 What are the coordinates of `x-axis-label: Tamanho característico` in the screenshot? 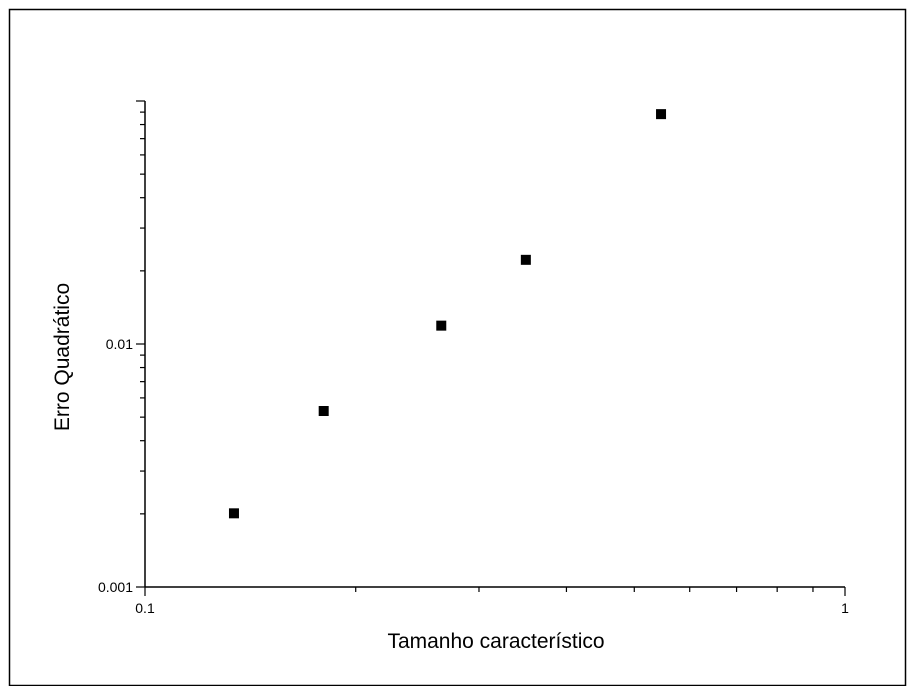 It's located at (495, 641).